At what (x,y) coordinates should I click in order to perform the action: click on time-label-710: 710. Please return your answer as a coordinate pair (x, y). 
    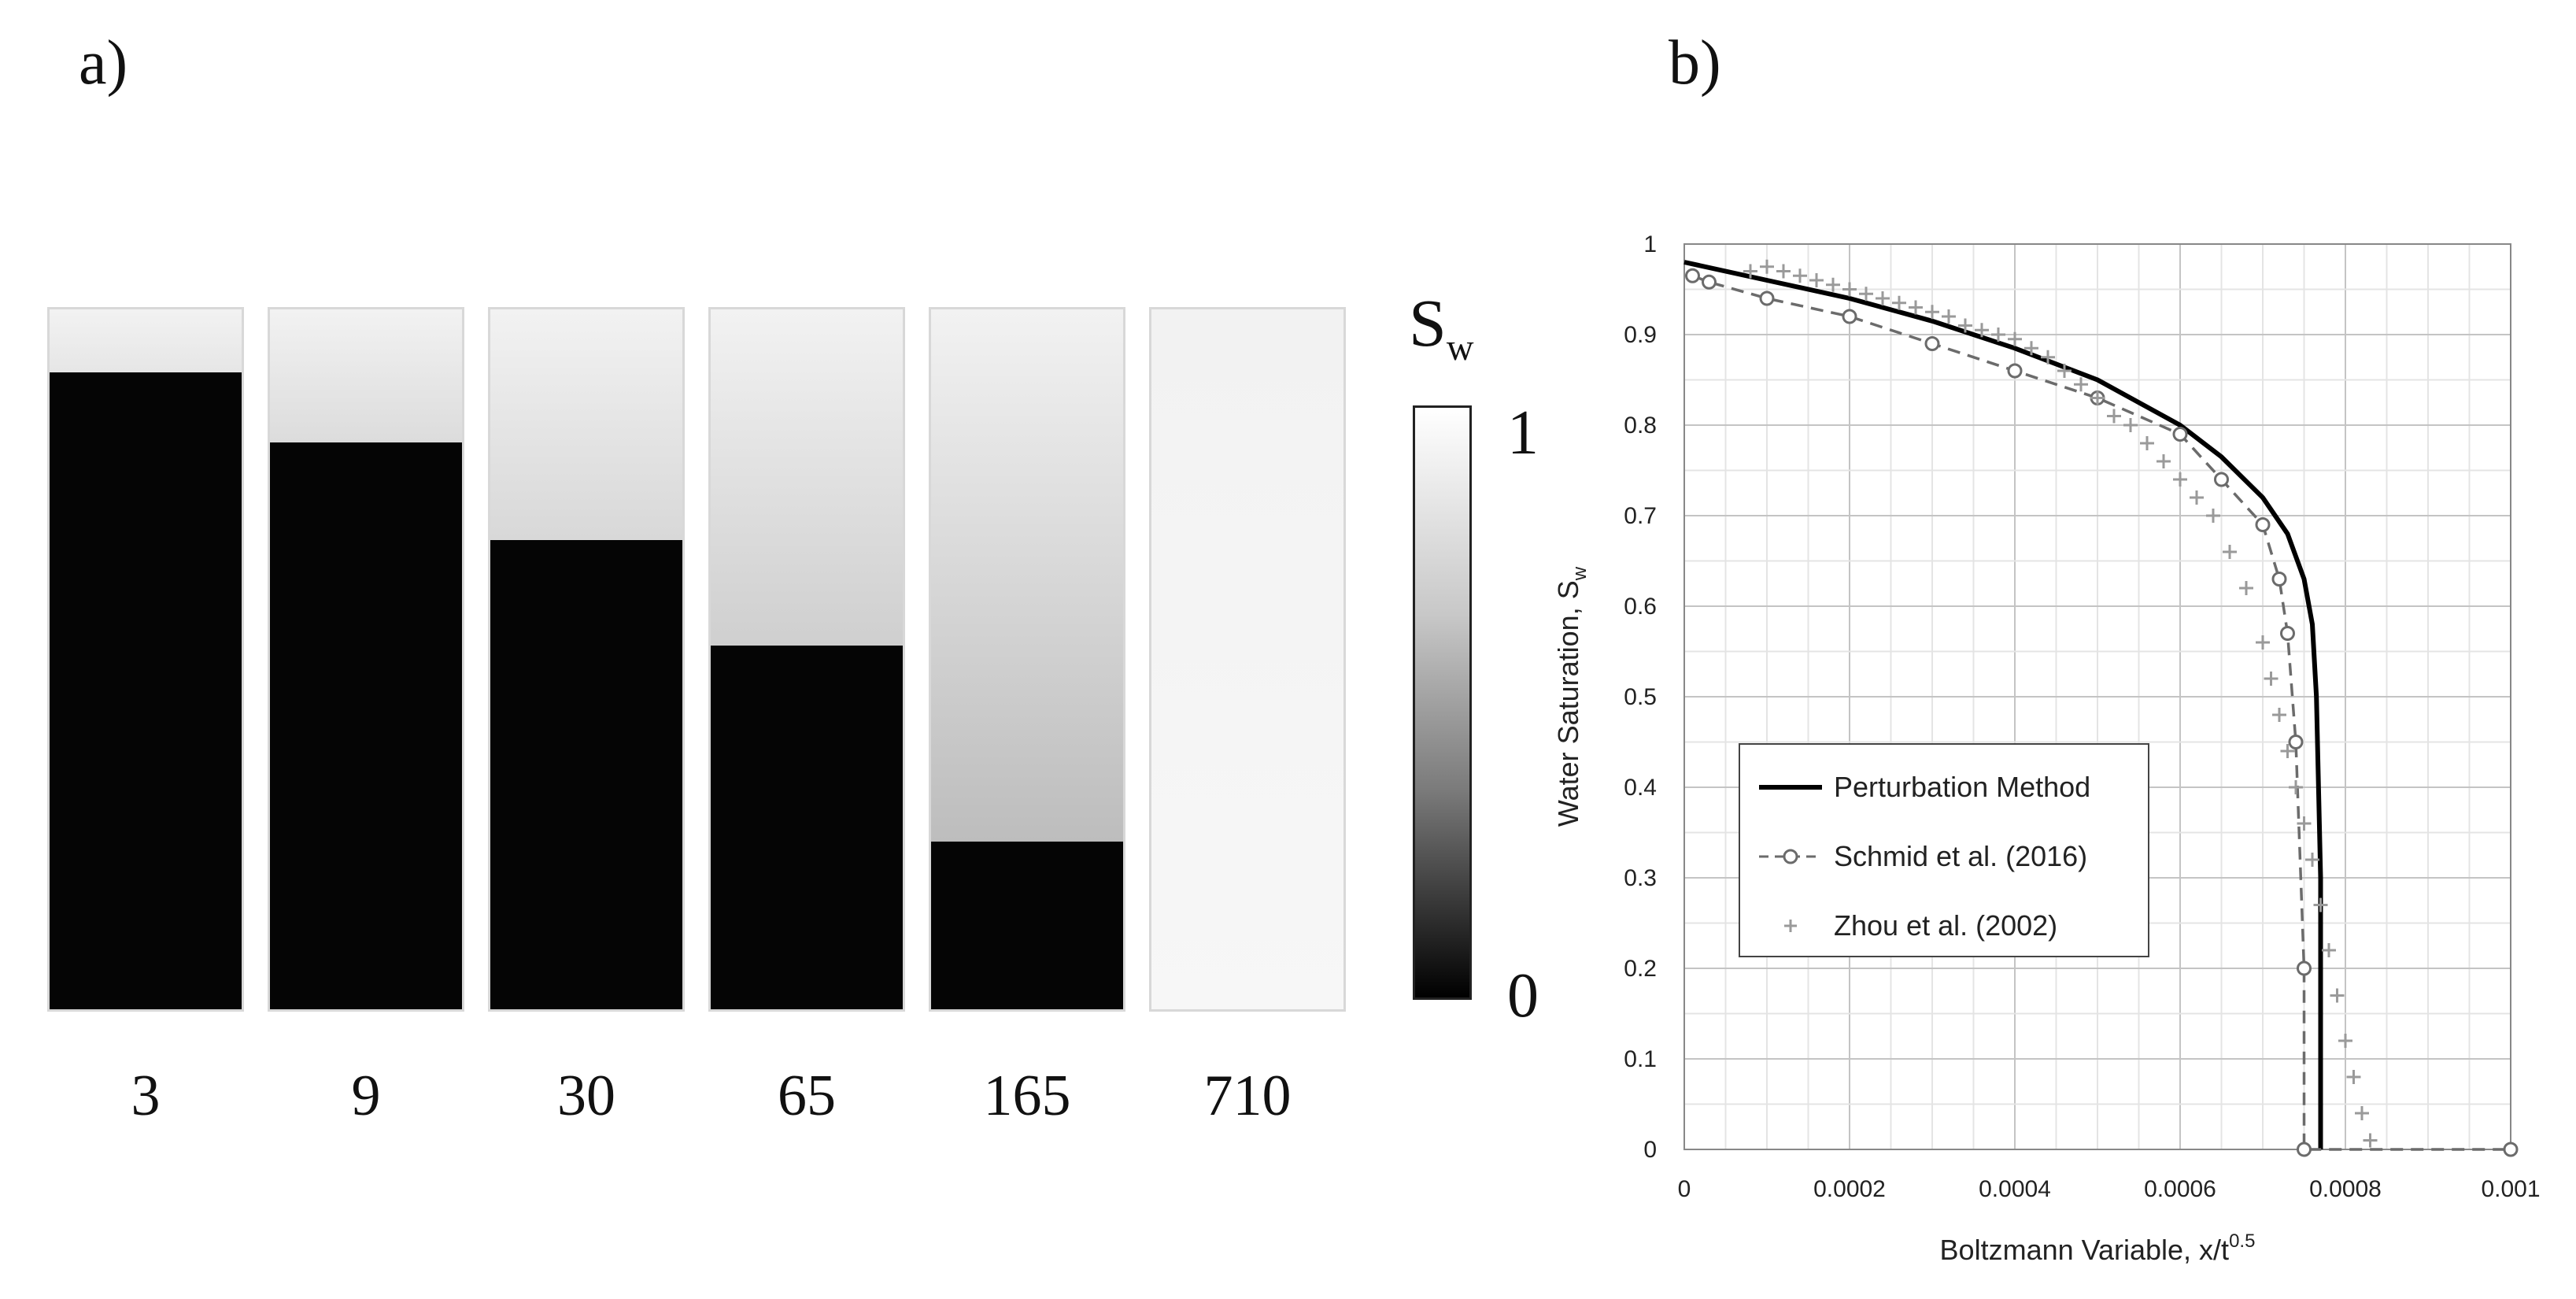
    Looking at the image, I should click on (1247, 1096).